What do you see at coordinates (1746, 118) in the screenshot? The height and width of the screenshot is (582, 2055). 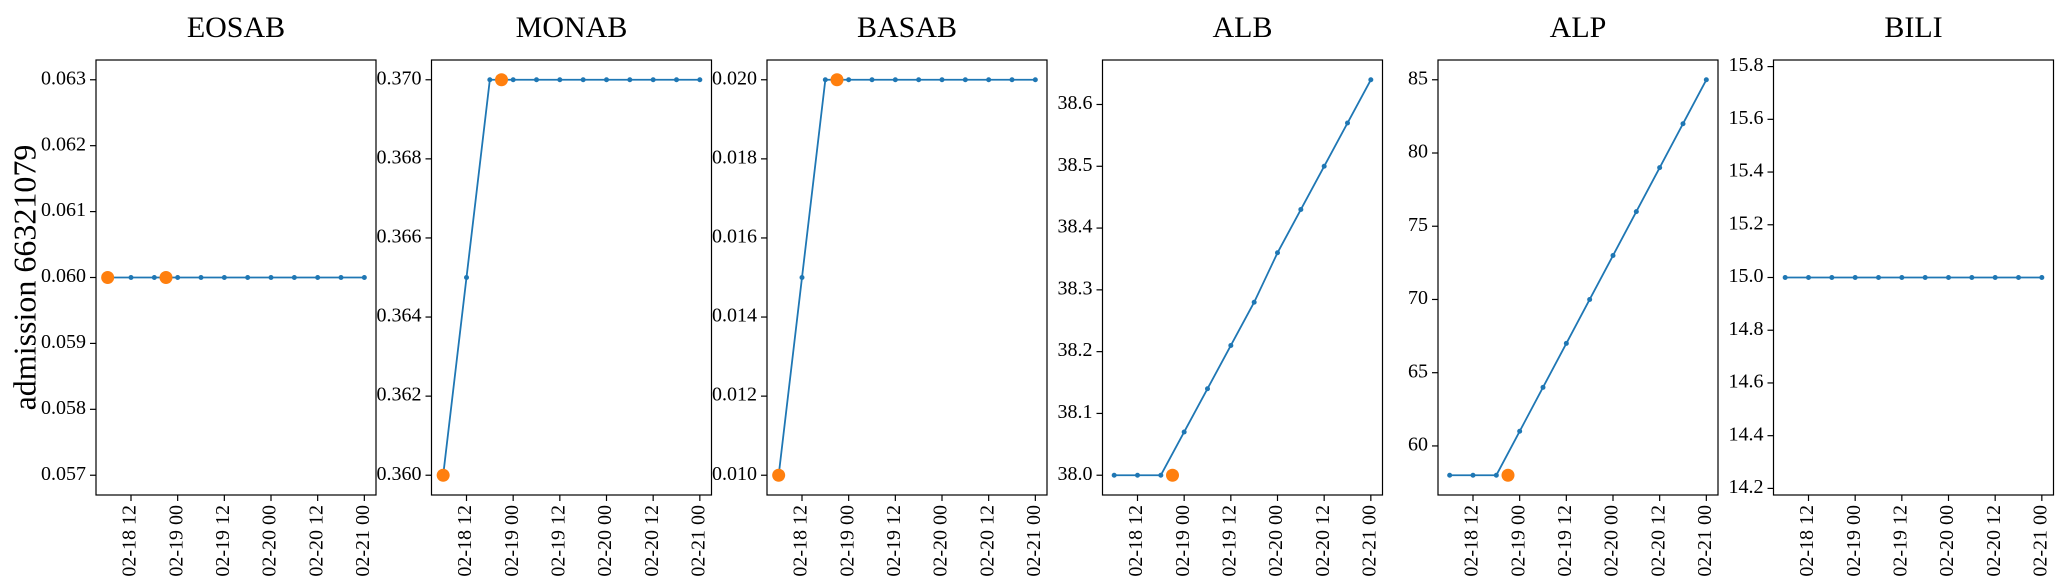 I see `y-tick-label: 15.6` at bounding box center [1746, 118].